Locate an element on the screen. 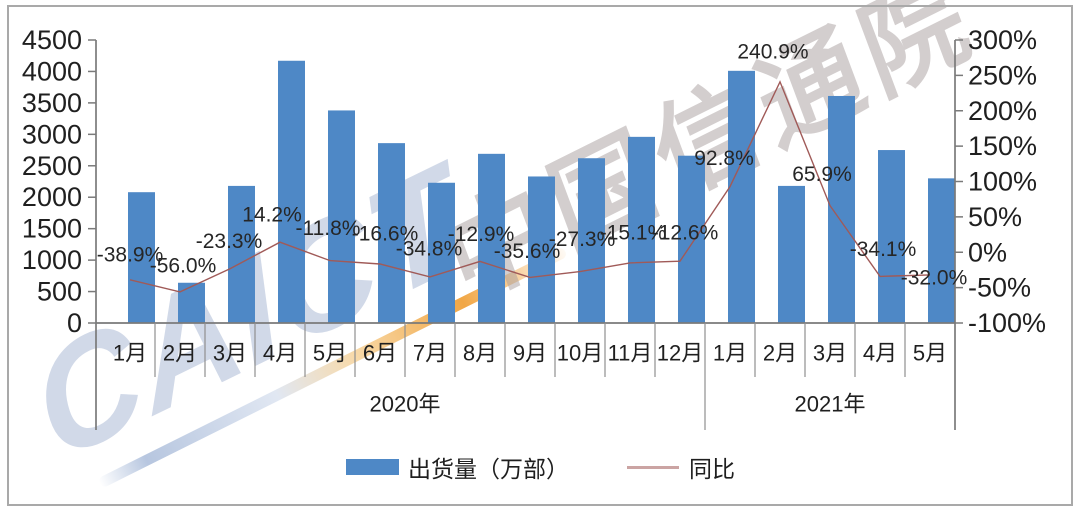  yoy-point-label: -23.3% is located at coordinates (229, 241).